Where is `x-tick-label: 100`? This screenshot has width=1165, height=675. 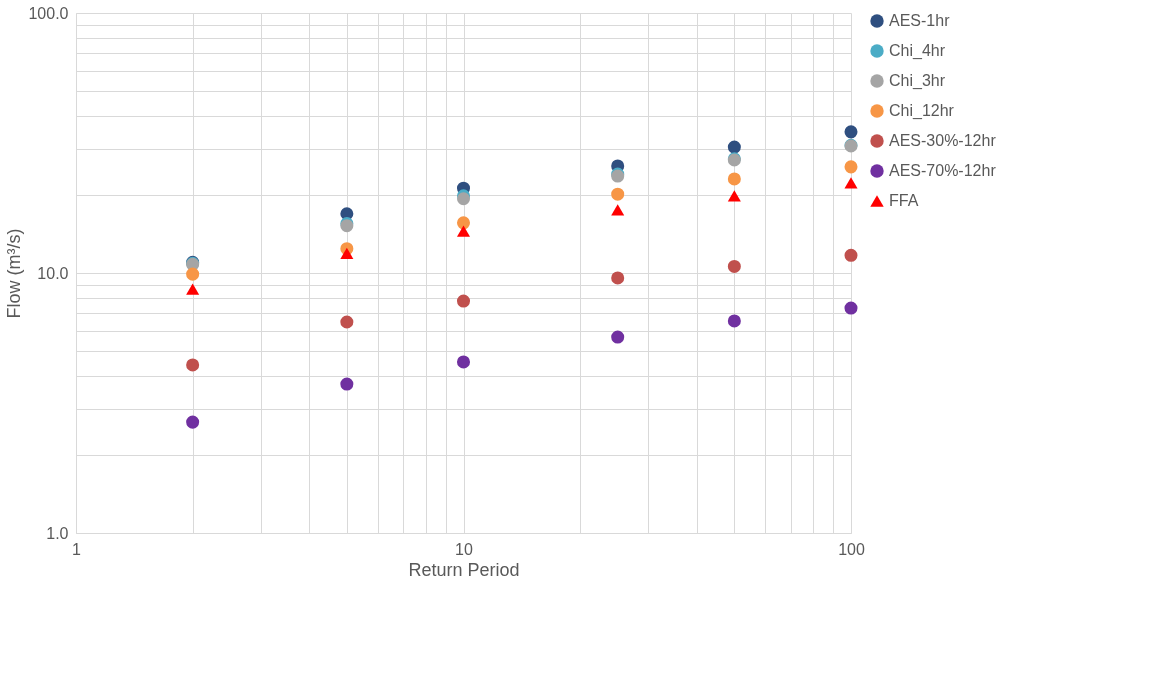
x-tick-label: 100 is located at coordinates (851, 549).